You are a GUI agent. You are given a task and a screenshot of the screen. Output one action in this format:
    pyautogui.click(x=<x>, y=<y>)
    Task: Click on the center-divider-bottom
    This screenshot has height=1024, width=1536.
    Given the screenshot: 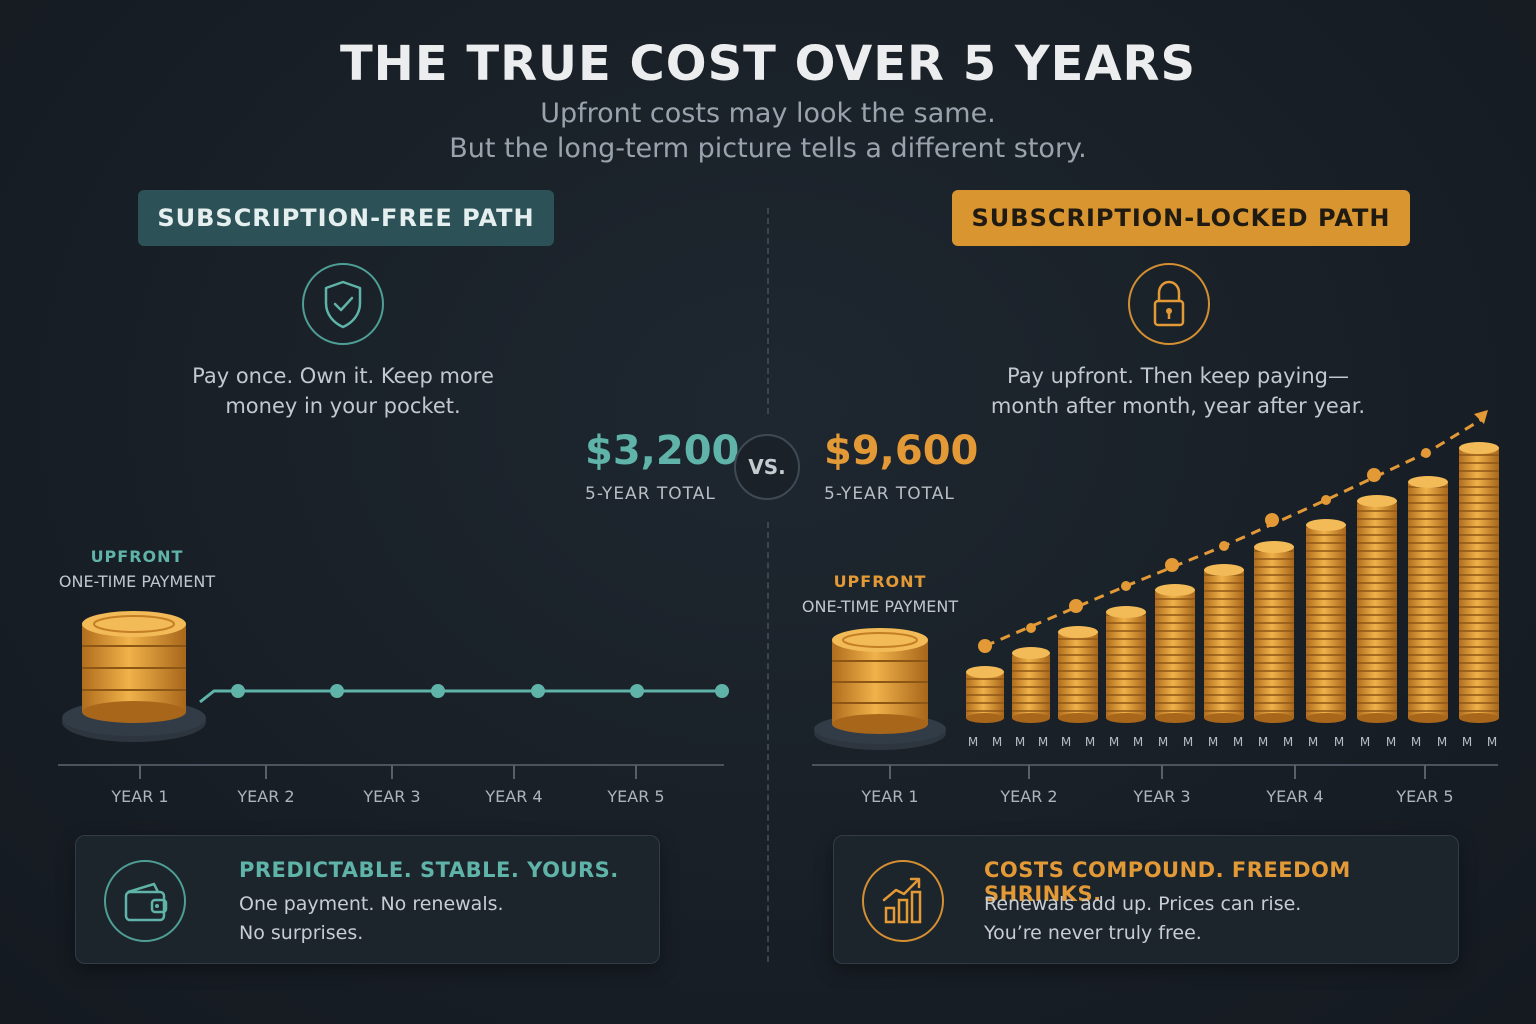 What is the action you would take?
    pyautogui.click(x=768, y=742)
    